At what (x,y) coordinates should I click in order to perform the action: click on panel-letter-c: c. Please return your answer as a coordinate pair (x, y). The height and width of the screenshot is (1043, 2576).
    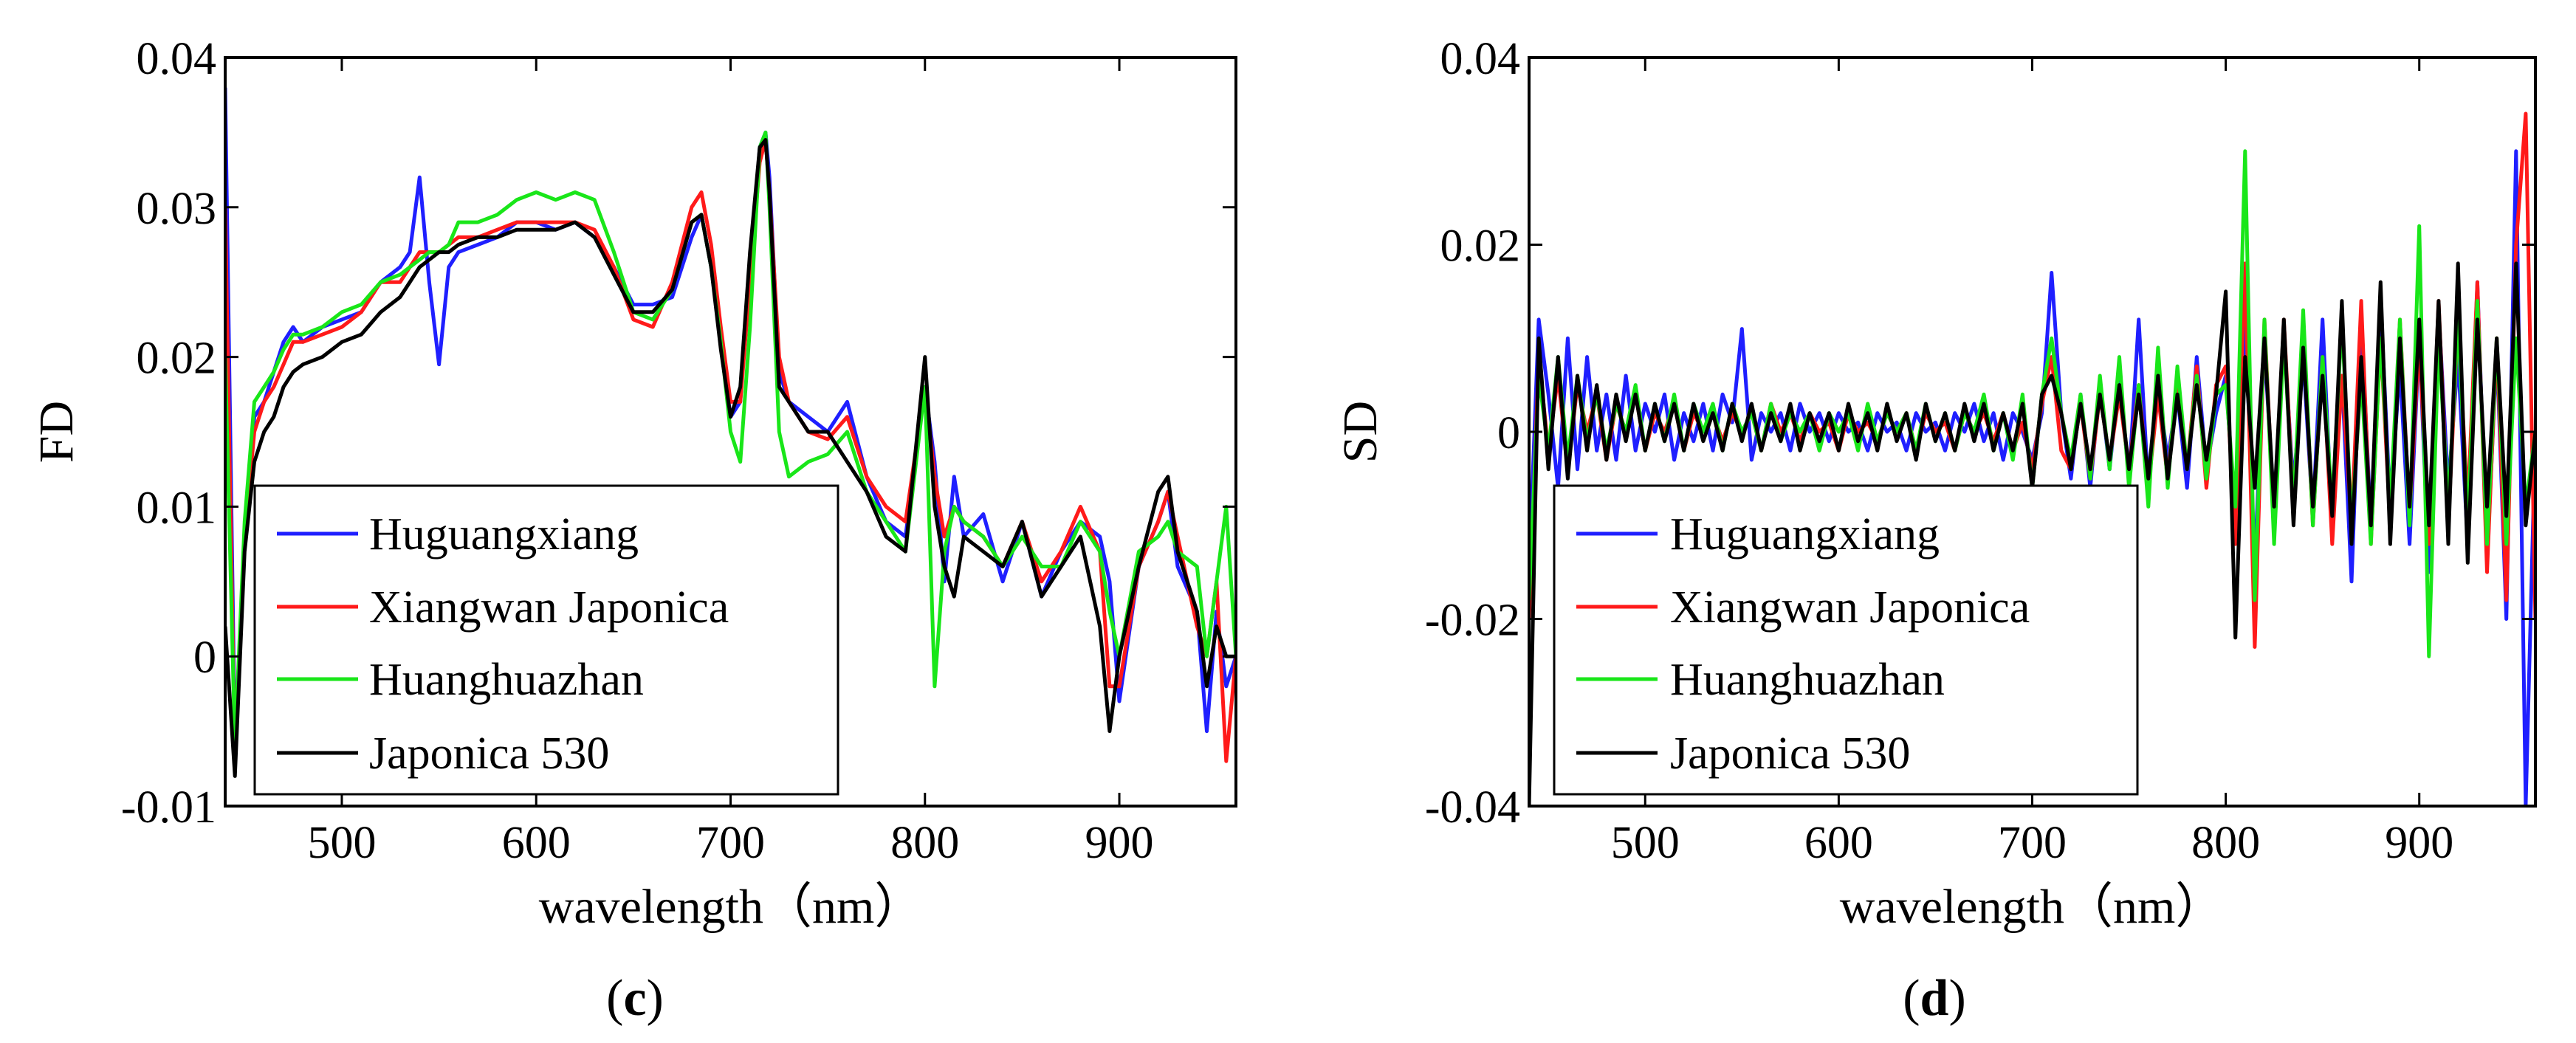
    Looking at the image, I should click on (634, 998).